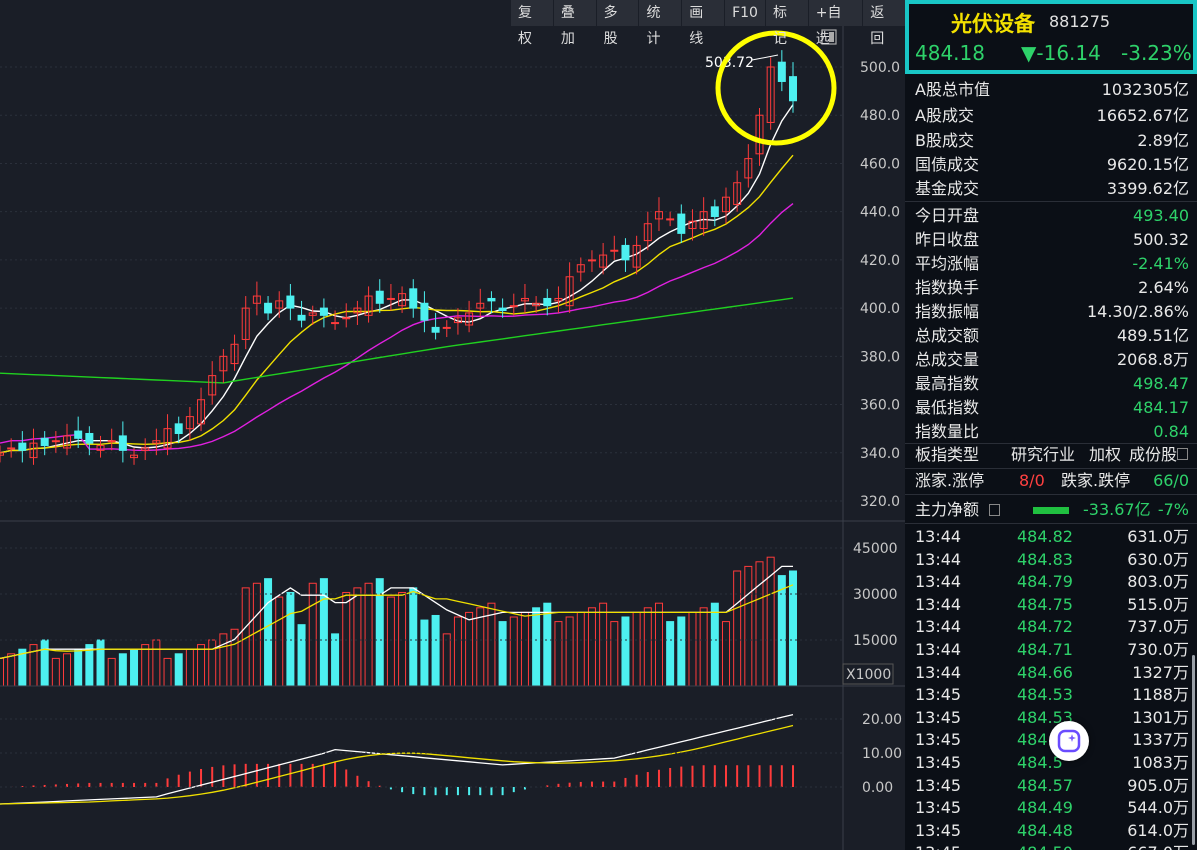  What do you see at coordinates (702, 23) in the screenshot?
I see `toolbar-draw-line-button: 画线` at bounding box center [702, 23].